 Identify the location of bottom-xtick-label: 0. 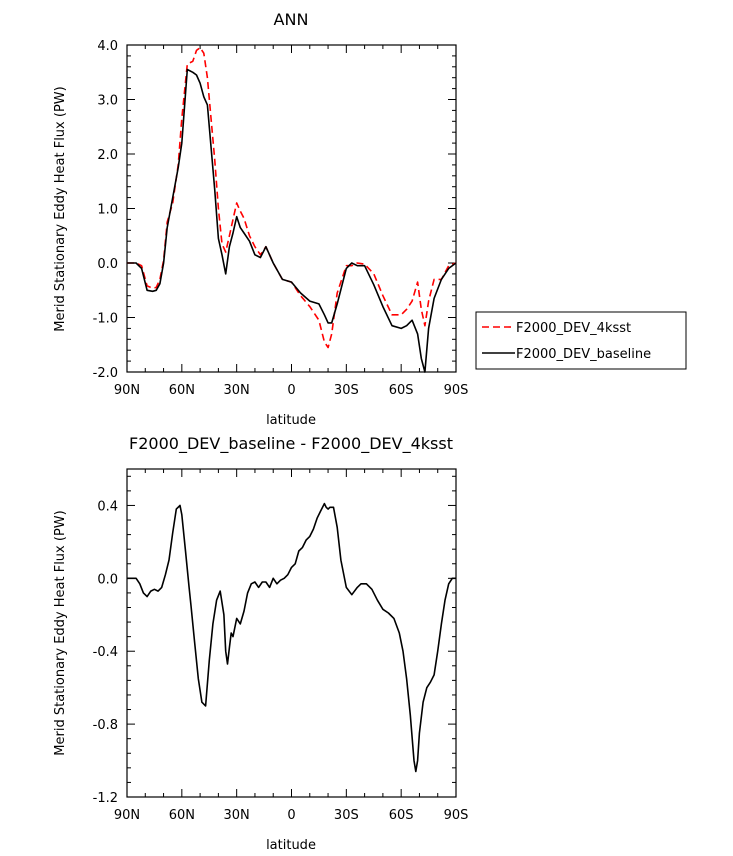
(291, 815).